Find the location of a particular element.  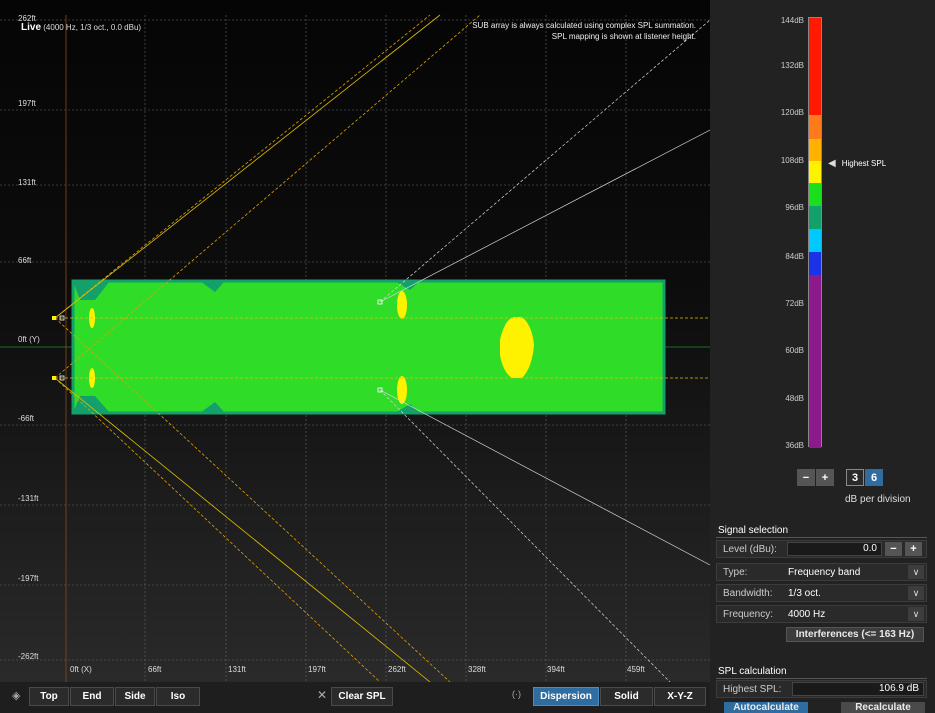

level-label: Level (dBu): is located at coordinates (750, 549).